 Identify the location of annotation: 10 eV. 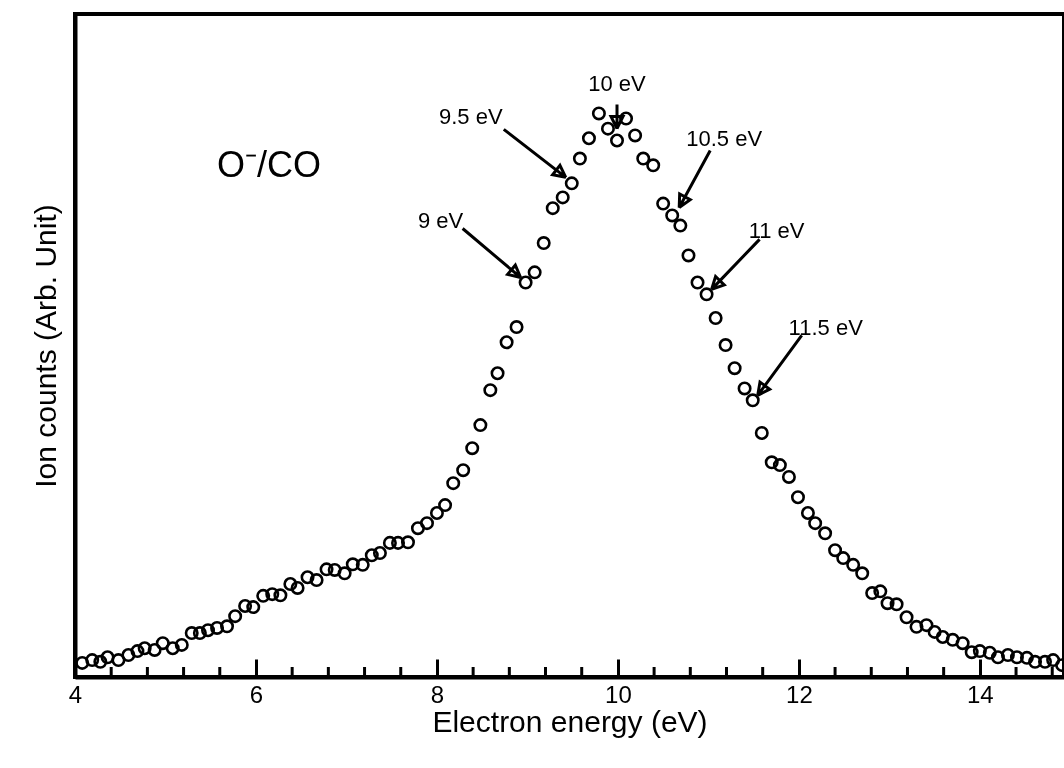
(617, 83).